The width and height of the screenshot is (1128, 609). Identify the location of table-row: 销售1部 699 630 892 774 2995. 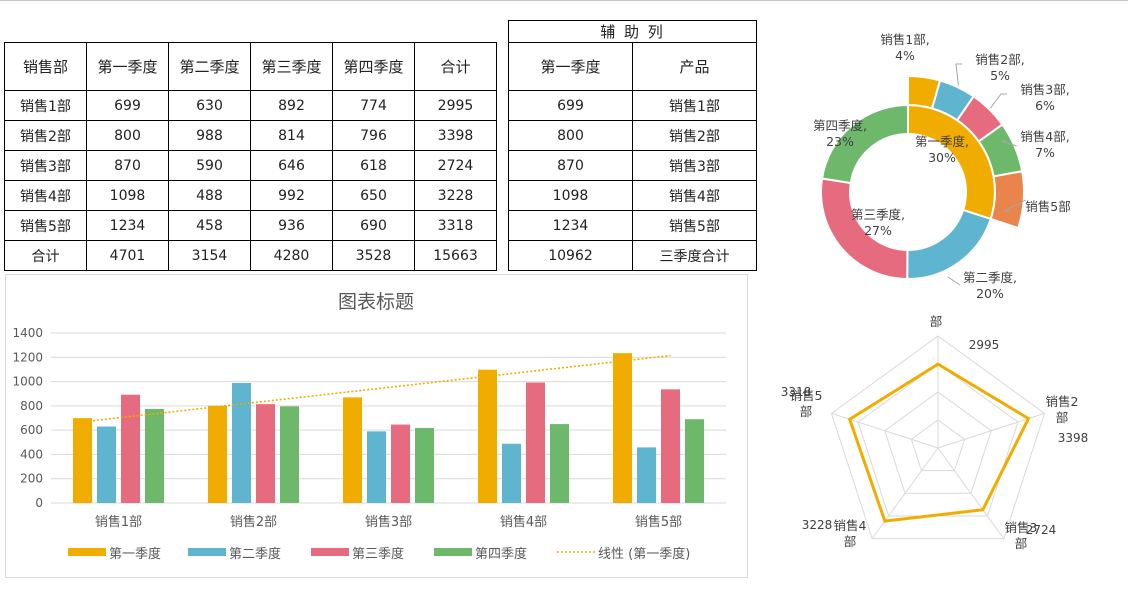
(250, 105).